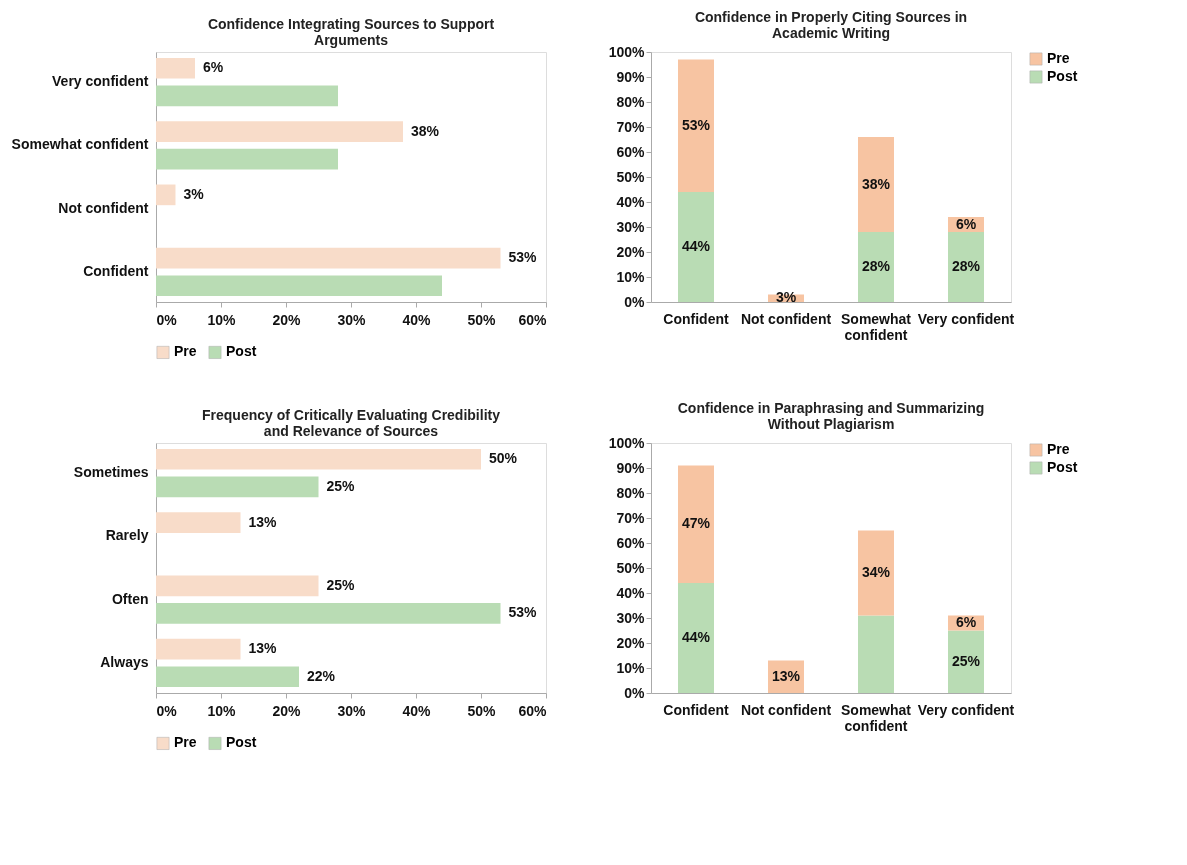 This screenshot has width=1187, height=865. I want to click on chart-title: Confidence in Properly Citing Sources in Academic Writing, so click(831, 25).